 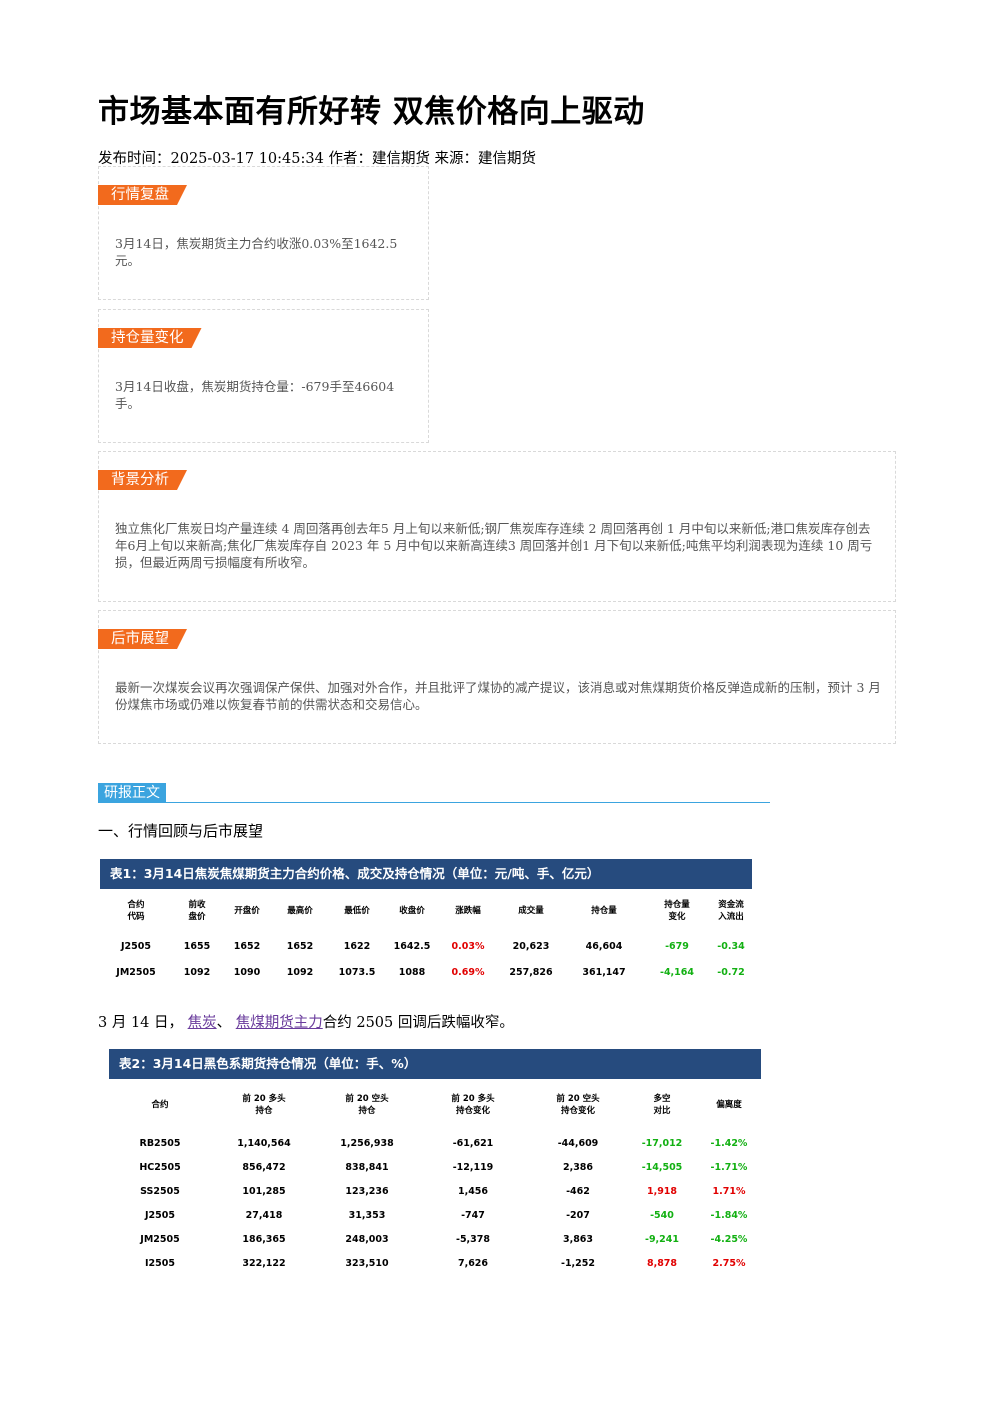 I want to click on page-title: 市场基本面有所好转 双焦价格向上驱动, so click(x=371, y=112).